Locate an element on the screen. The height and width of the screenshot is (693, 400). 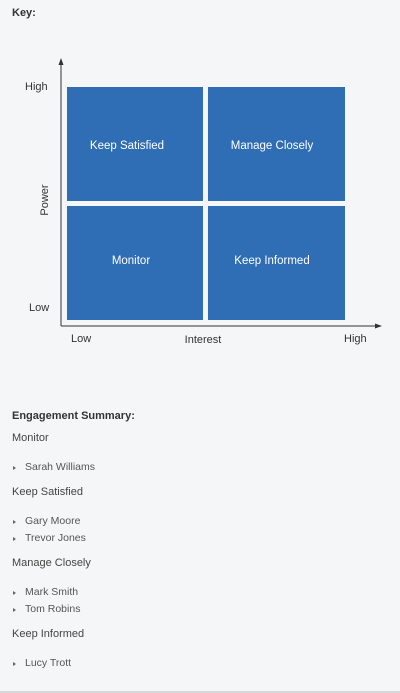
stakeholder-list: Lucy Trott is located at coordinates (202, 663).